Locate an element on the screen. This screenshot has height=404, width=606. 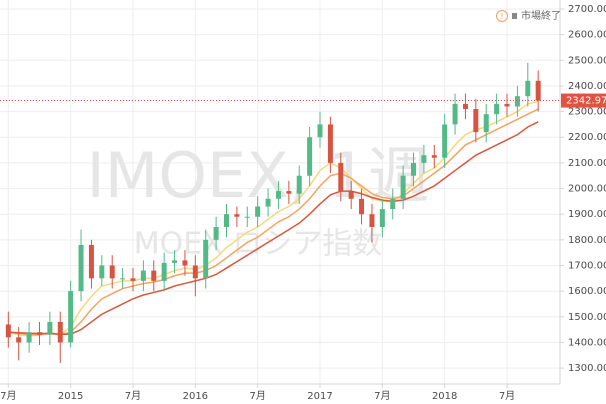
y-tick-label: 1500.00 is located at coordinates (587, 317).